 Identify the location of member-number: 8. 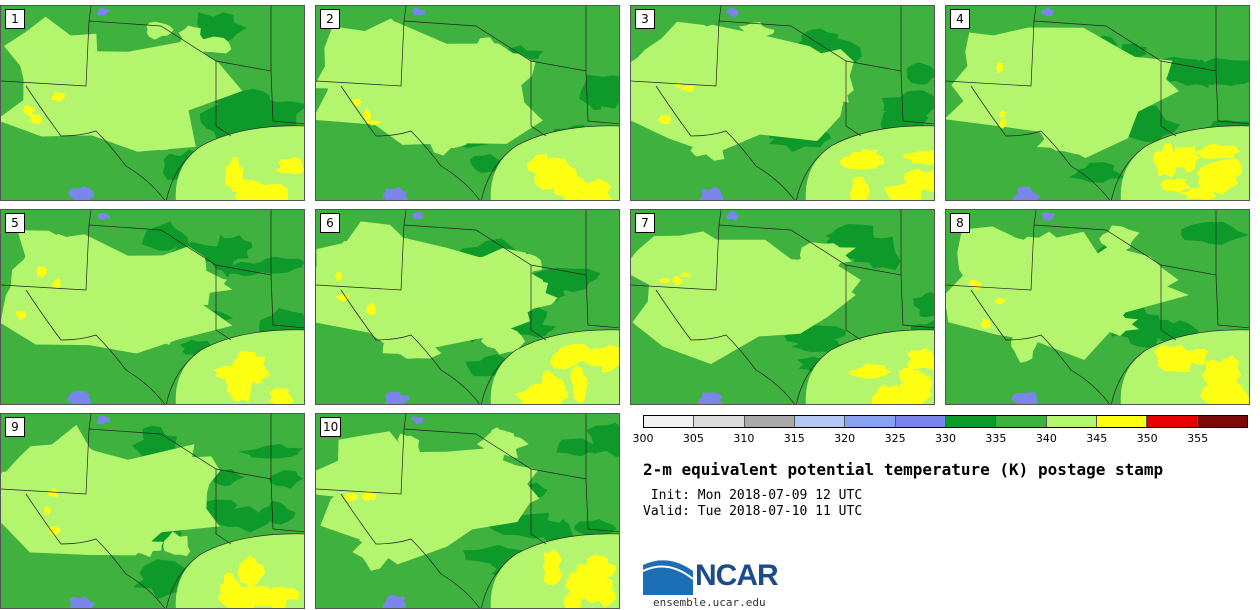
(960, 223).